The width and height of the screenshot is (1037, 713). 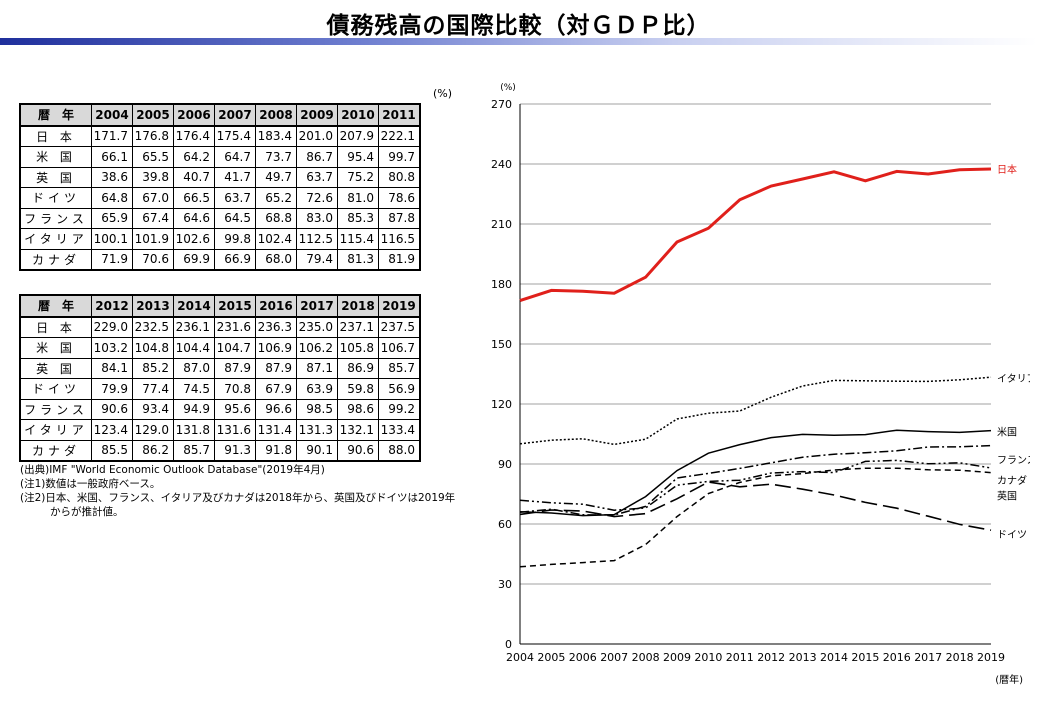 What do you see at coordinates (220, 198) in the screenshot?
I see `table-row: ドイツ 64.8 67.0 66.5 63.7 65.2 72.6 81.0 78.6` at bounding box center [220, 198].